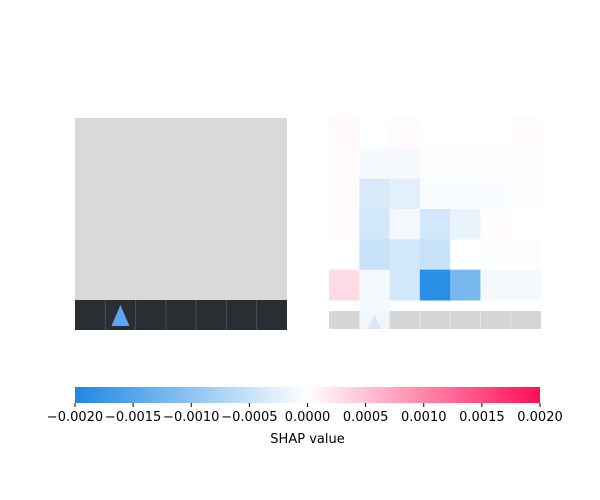 The height and width of the screenshot is (500, 600). What do you see at coordinates (435, 314) in the screenshot?
I see `heatmap-strip` at bounding box center [435, 314].